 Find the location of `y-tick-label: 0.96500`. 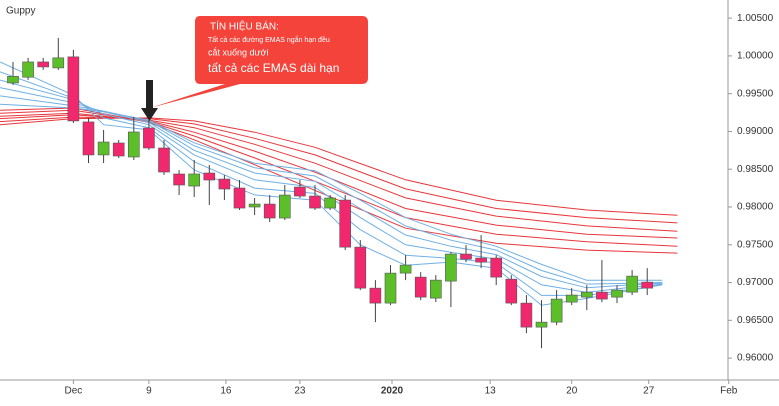

y-tick-label: 0.96500 is located at coordinates (755, 320).